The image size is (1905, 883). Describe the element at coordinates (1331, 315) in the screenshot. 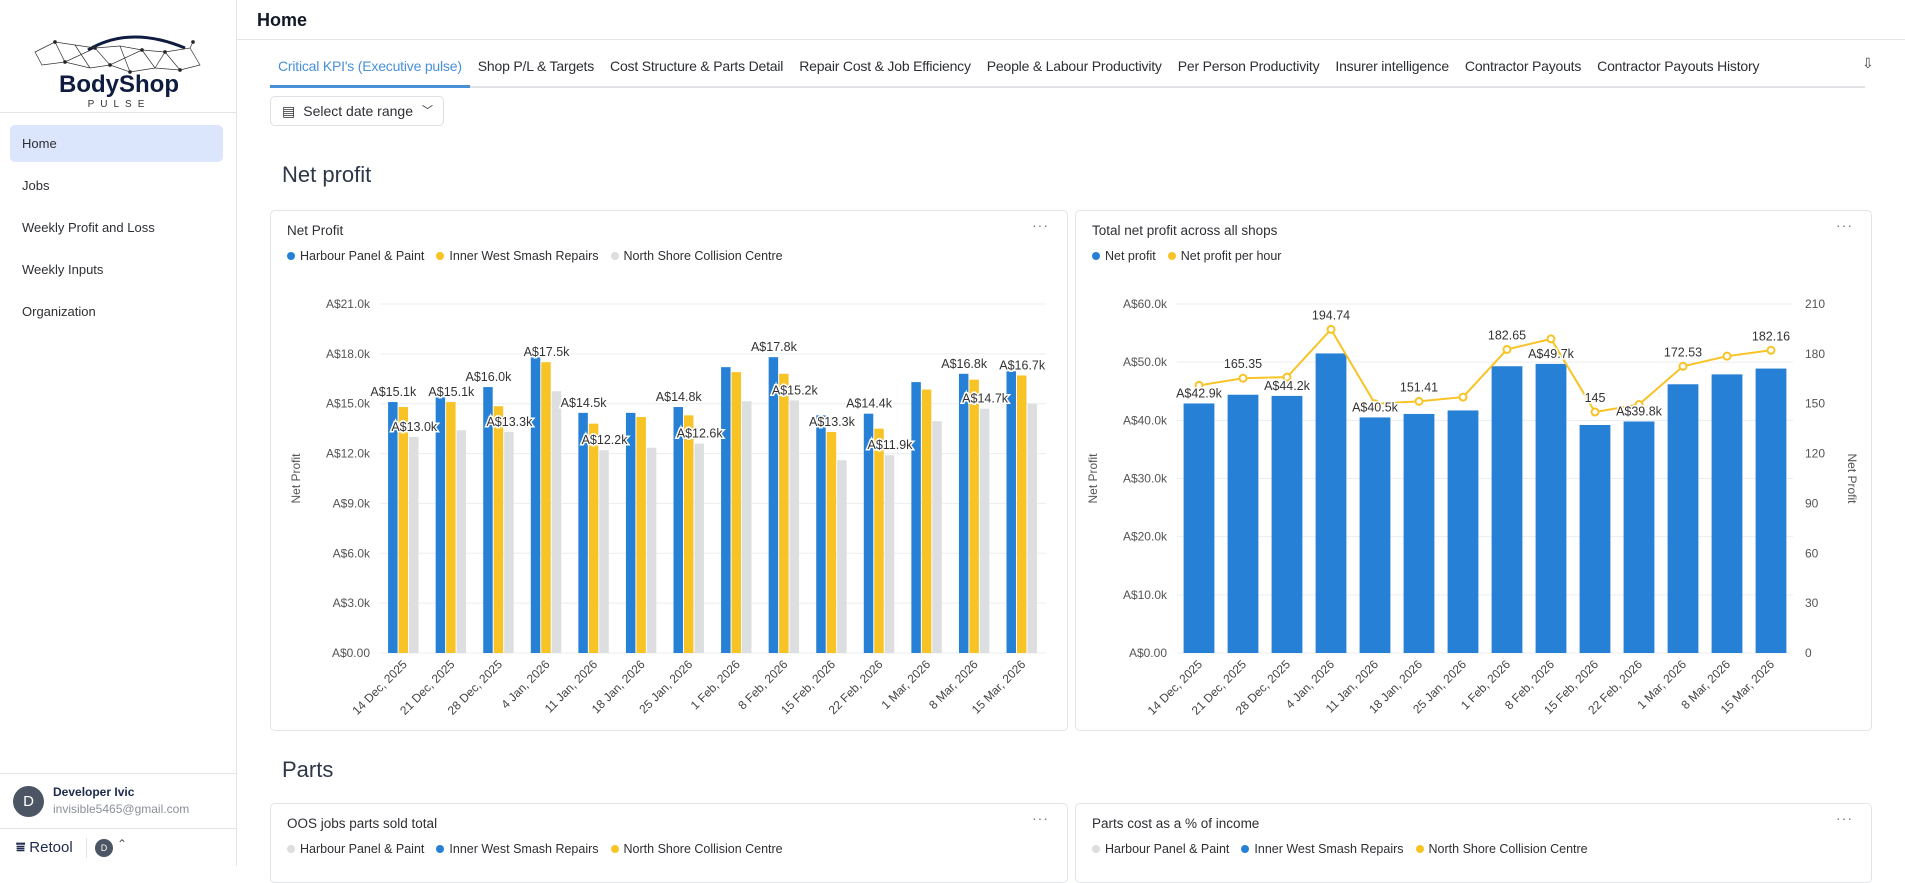

I see `data-label: 194.74` at that location.